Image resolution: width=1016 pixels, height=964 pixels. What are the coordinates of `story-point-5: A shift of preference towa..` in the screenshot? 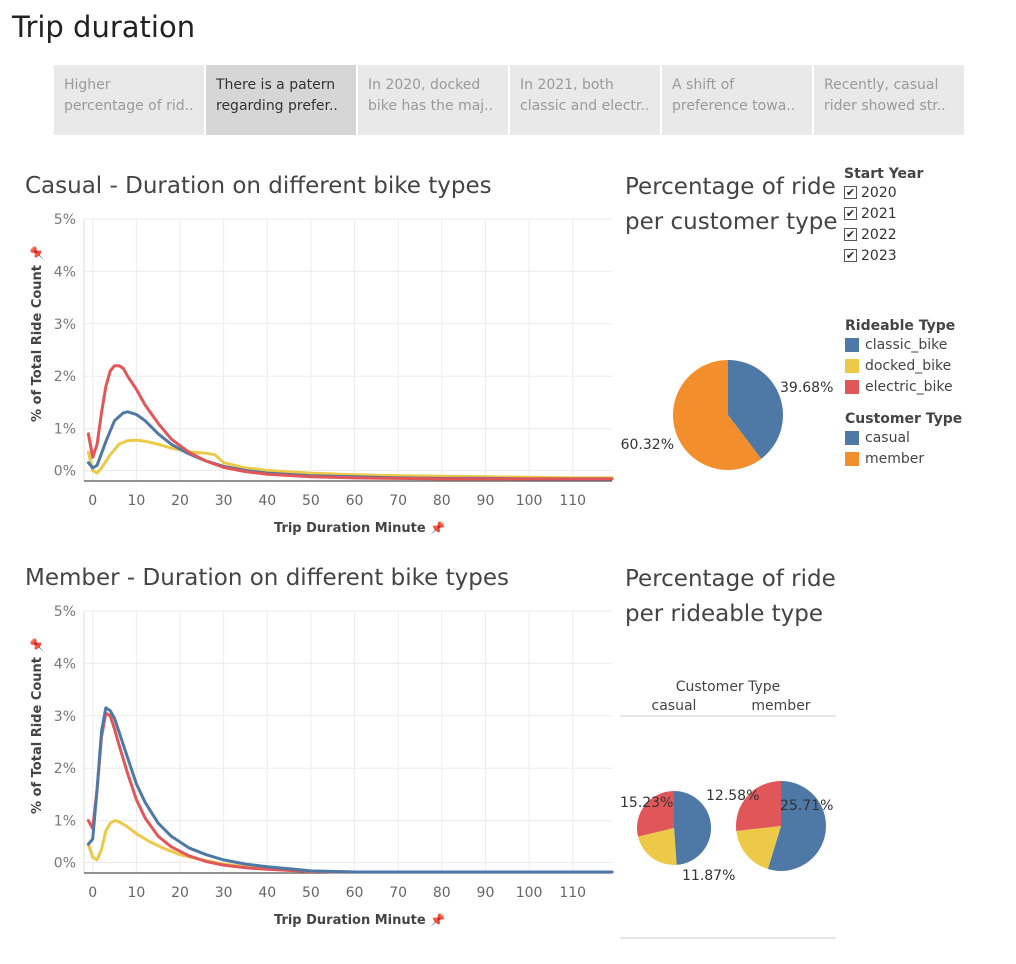 It's located at (737, 100).